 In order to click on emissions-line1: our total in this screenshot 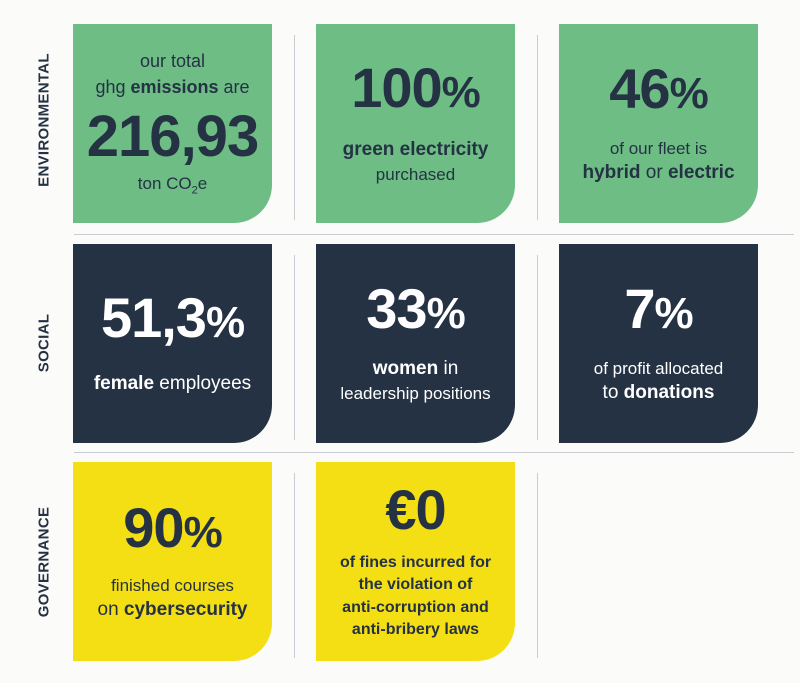, I will do `click(172, 60)`.